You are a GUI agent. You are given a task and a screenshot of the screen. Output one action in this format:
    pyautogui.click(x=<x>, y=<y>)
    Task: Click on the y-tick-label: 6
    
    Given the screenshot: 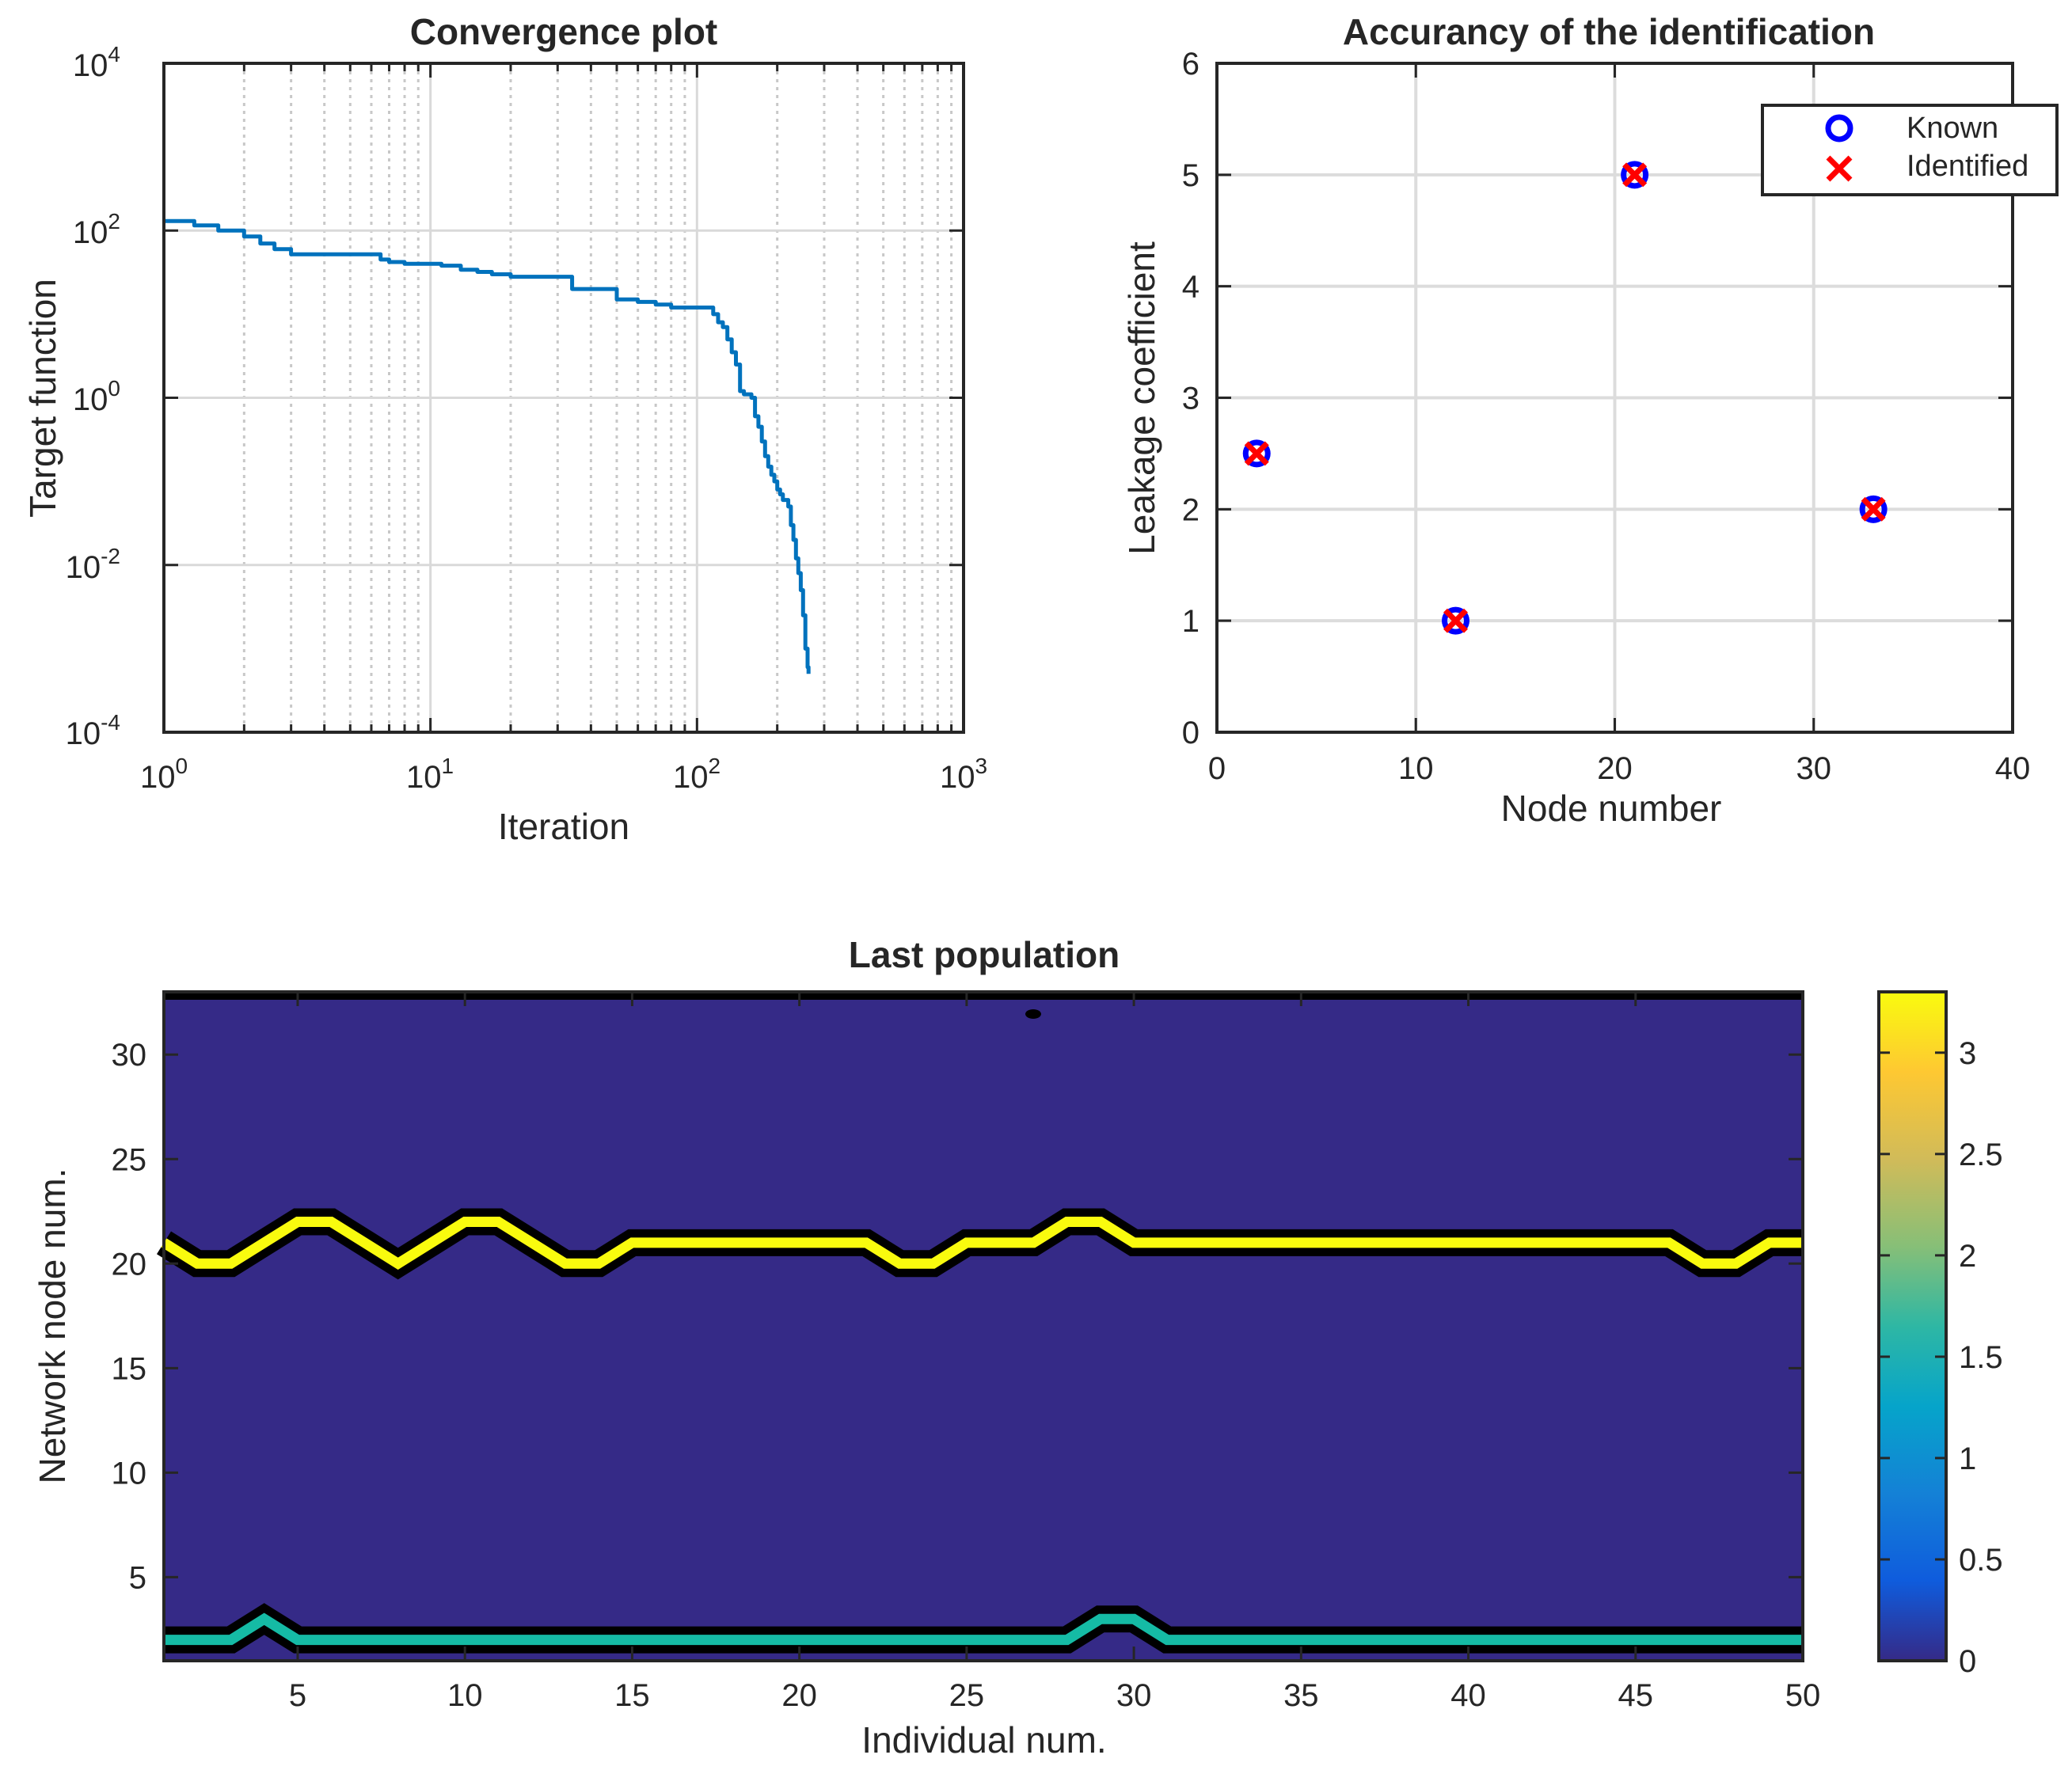 What is the action you would take?
    pyautogui.click(x=1190, y=64)
    